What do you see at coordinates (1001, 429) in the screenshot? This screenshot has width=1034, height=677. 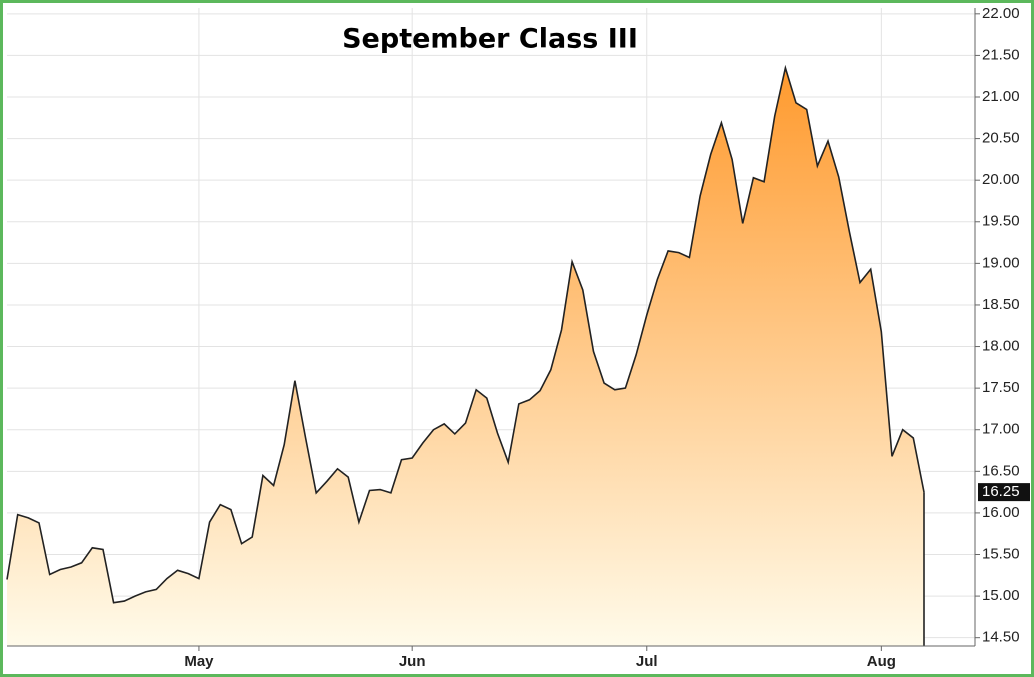 I see `y-tick-label: 17.00` at bounding box center [1001, 429].